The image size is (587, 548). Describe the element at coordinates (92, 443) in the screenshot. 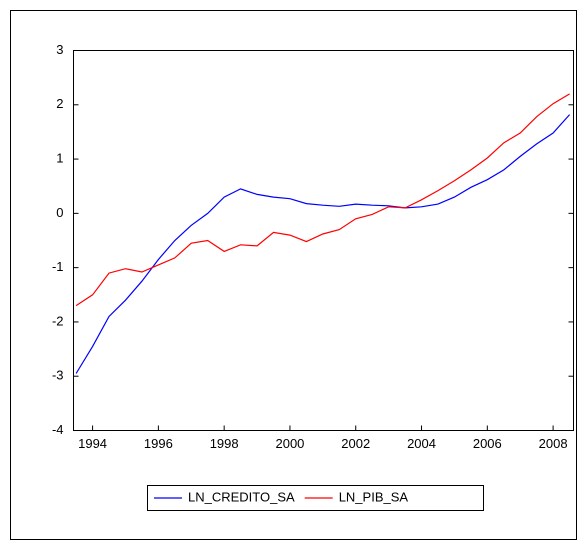

I see `x-tick-label: 1994` at that location.